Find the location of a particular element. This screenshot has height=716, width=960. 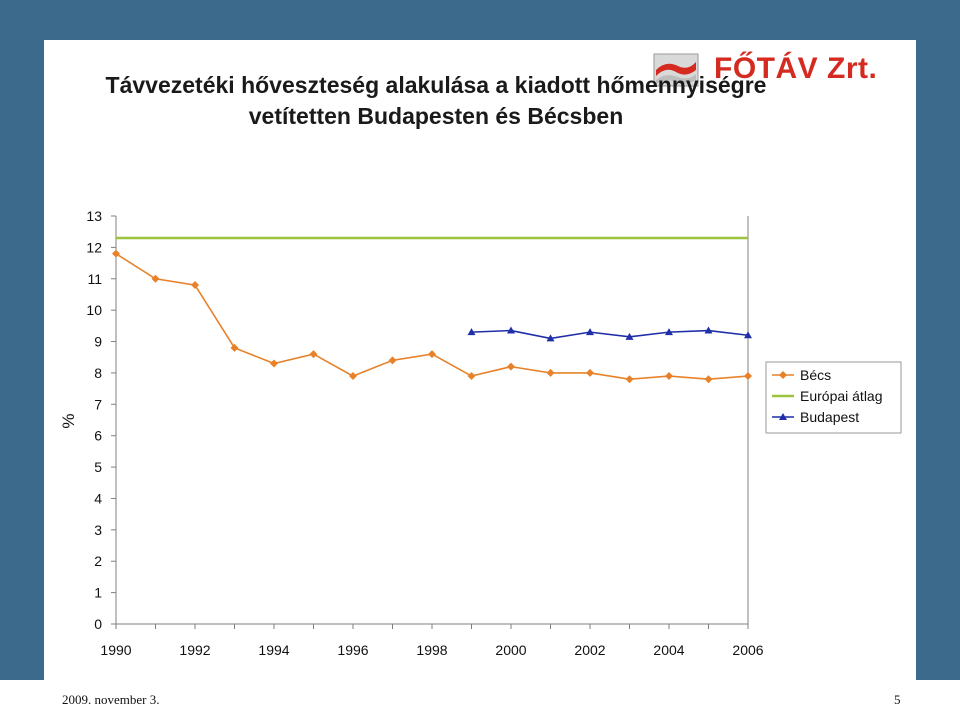

x-tick-label: 1996 is located at coordinates (352, 650).